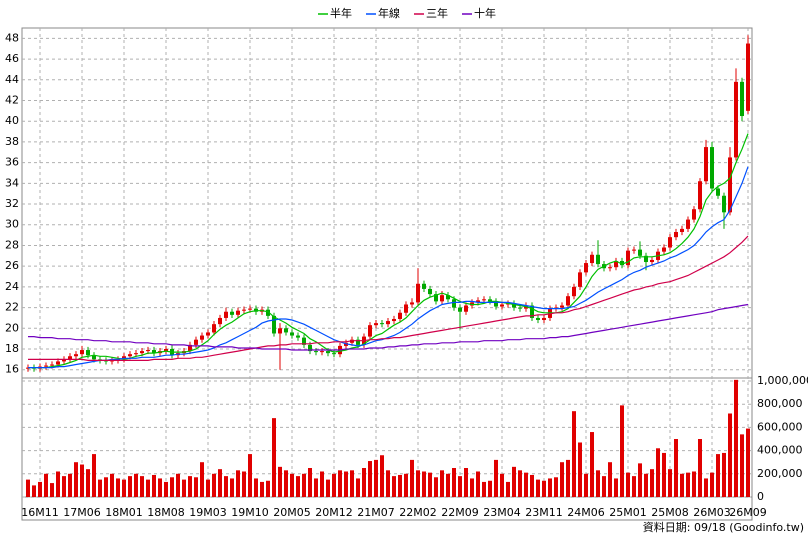 This screenshot has height=540, width=808. What do you see at coordinates (782, 380) in the screenshot?
I see `volume-tick-label: 1,000,000` at bounding box center [782, 380].